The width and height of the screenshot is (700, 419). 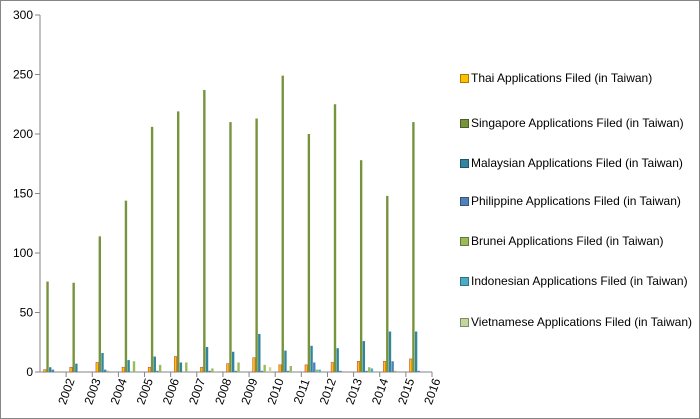 What do you see at coordinates (29, 372) in the screenshot?
I see `y-tick-label: 0` at bounding box center [29, 372].